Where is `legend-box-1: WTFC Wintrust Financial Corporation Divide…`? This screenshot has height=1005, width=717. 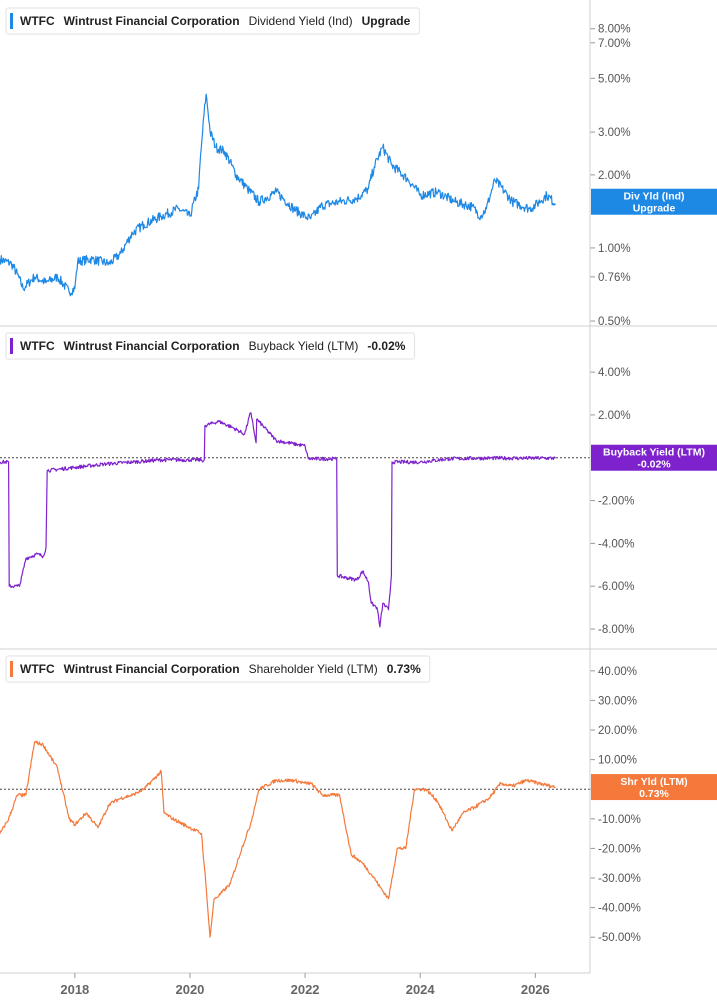 legend-box-1: WTFC Wintrust Financial Corporation Divide… is located at coordinates (212, 21).